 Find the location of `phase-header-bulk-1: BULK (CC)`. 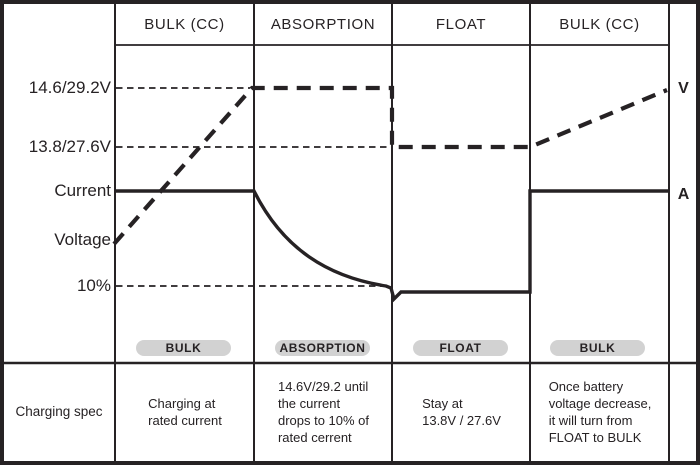

phase-header-bulk-1: BULK (CC) is located at coordinates (184, 24).